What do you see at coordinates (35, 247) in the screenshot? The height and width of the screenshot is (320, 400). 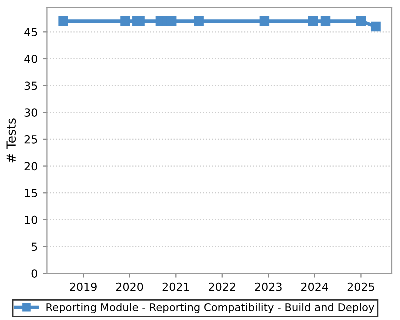 I see `y-tick-label: 5` at bounding box center [35, 247].